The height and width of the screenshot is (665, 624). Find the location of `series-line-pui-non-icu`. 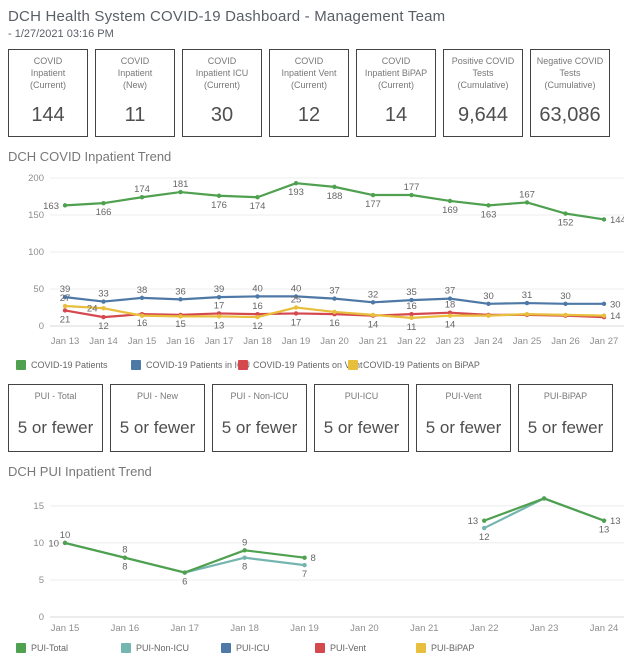

series-line-pui-non-icu is located at coordinates (184, 557).